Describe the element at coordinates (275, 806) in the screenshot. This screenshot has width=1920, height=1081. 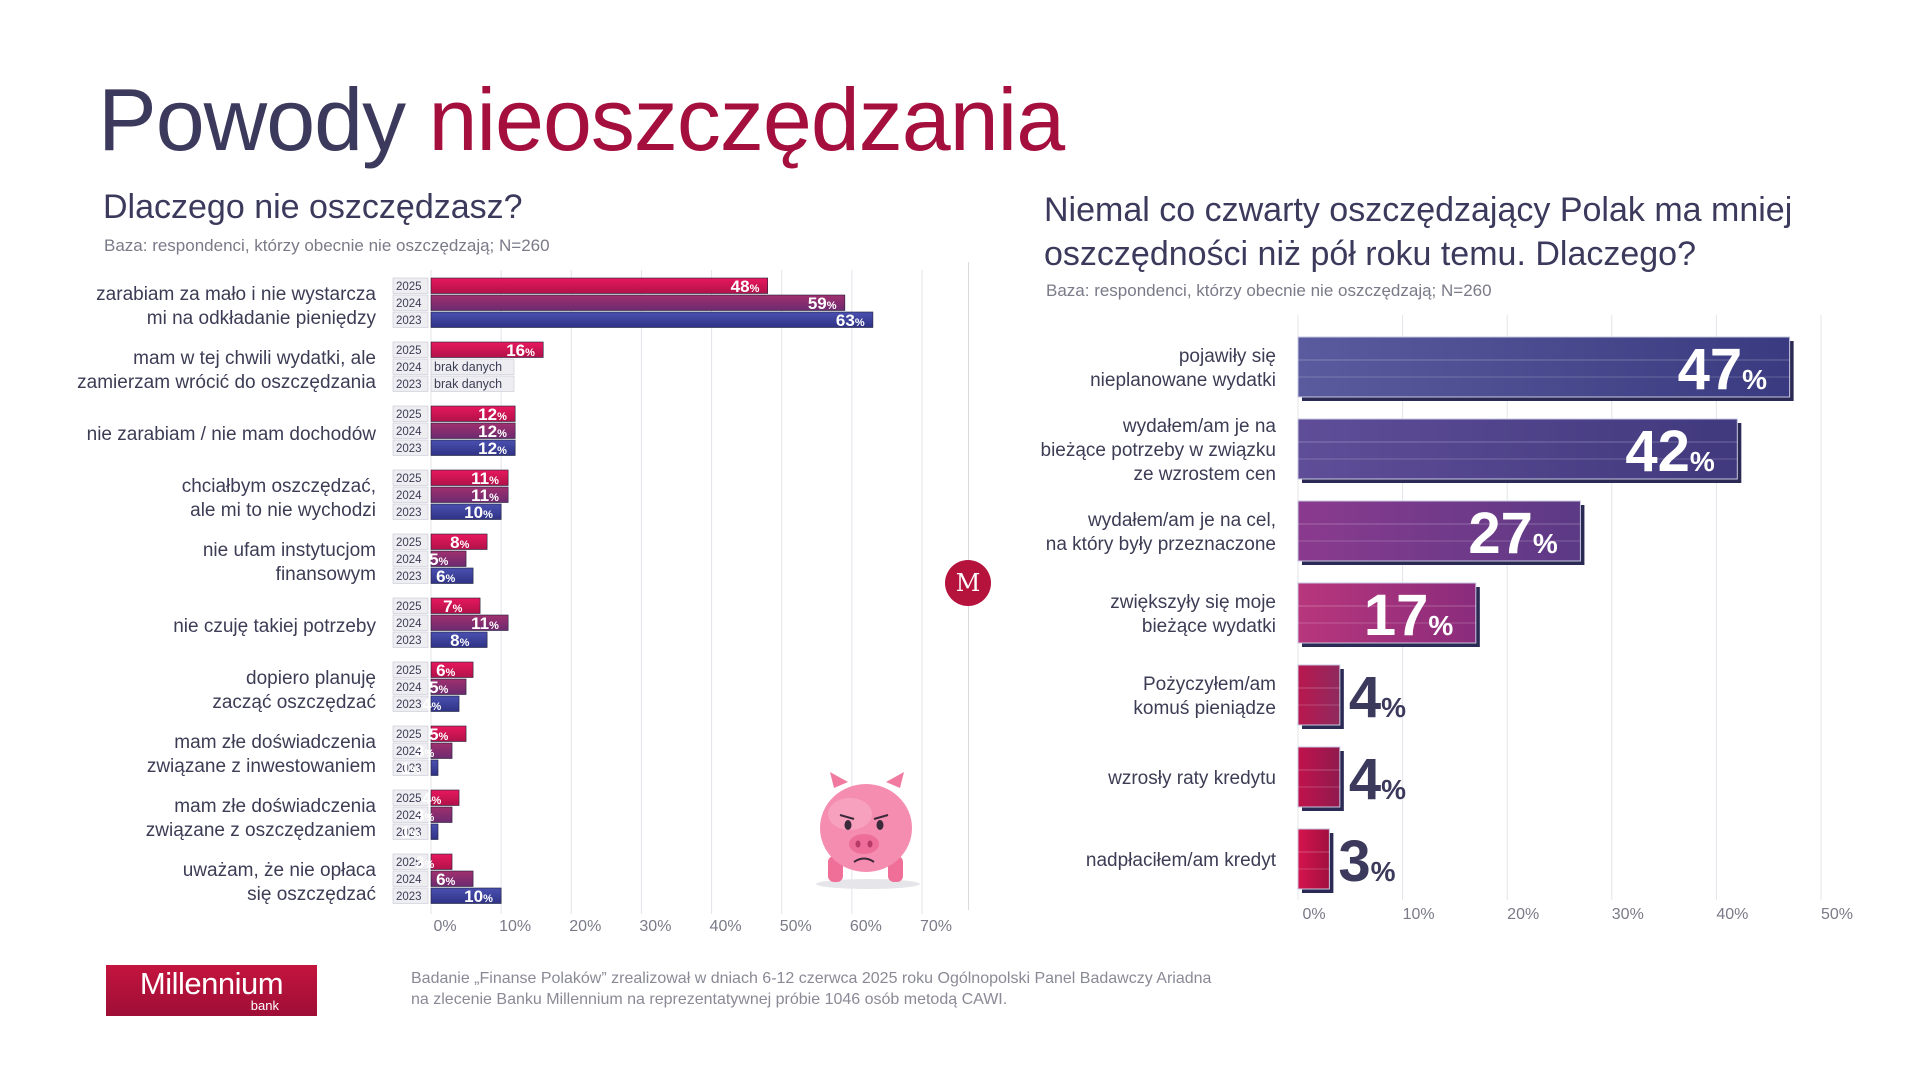
I see `left-category-label: mam złe doświadczenia` at that location.